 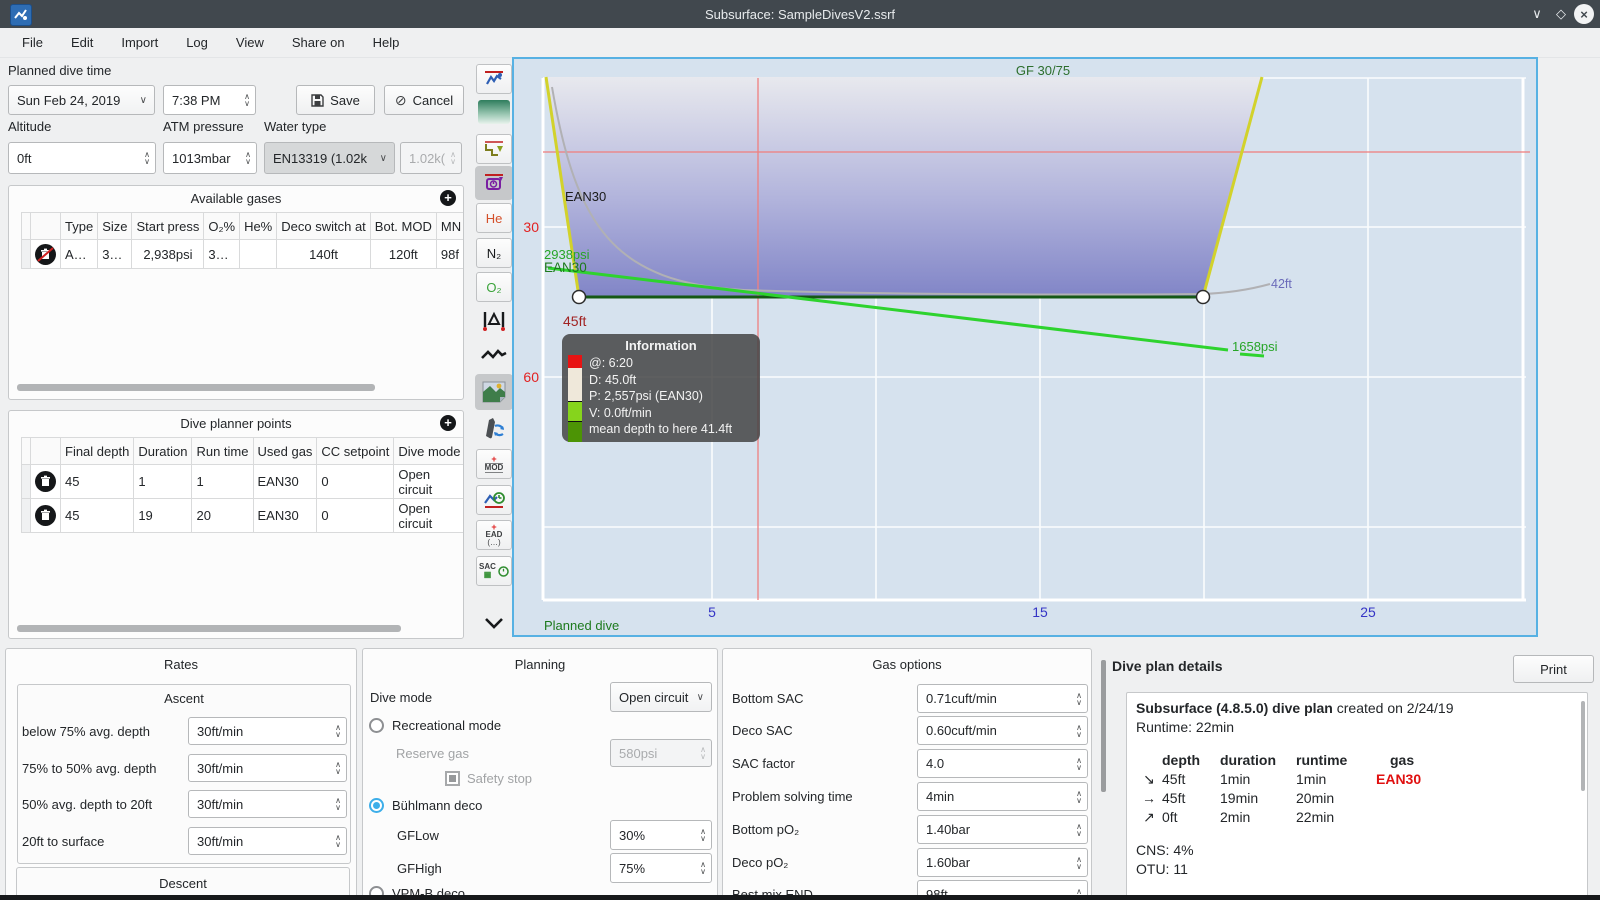 I want to click on atm-pressure-label: ATM pressure, so click(x=203, y=126).